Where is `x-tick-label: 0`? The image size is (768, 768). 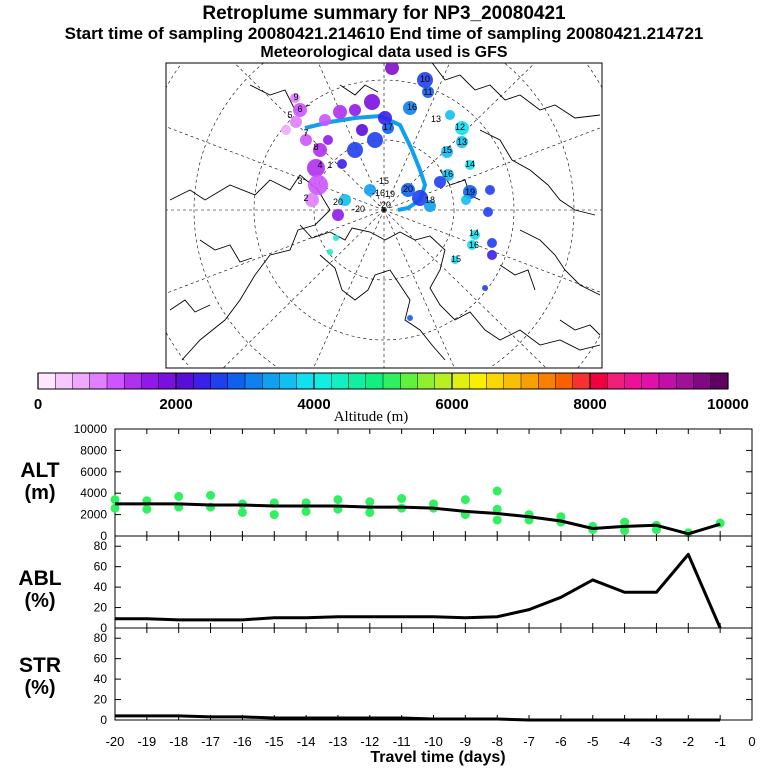
x-tick-label: 0 is located at coordinates (751, 741).